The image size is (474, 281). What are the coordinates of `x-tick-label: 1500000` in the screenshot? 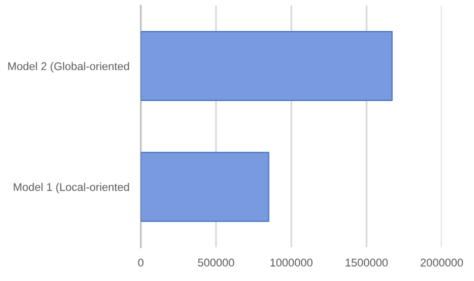 It's located at (367, 262).